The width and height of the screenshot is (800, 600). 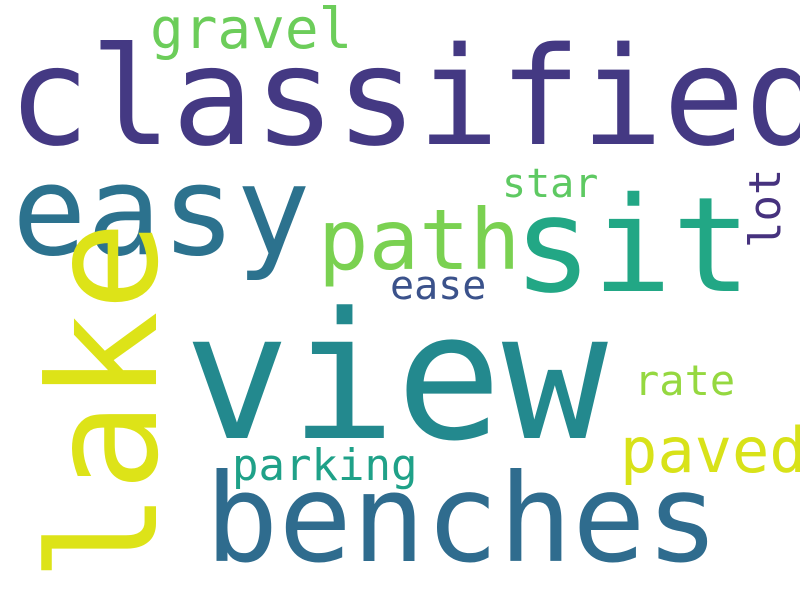 I want to click on word-lake: lake, so click(x=105, y=401).